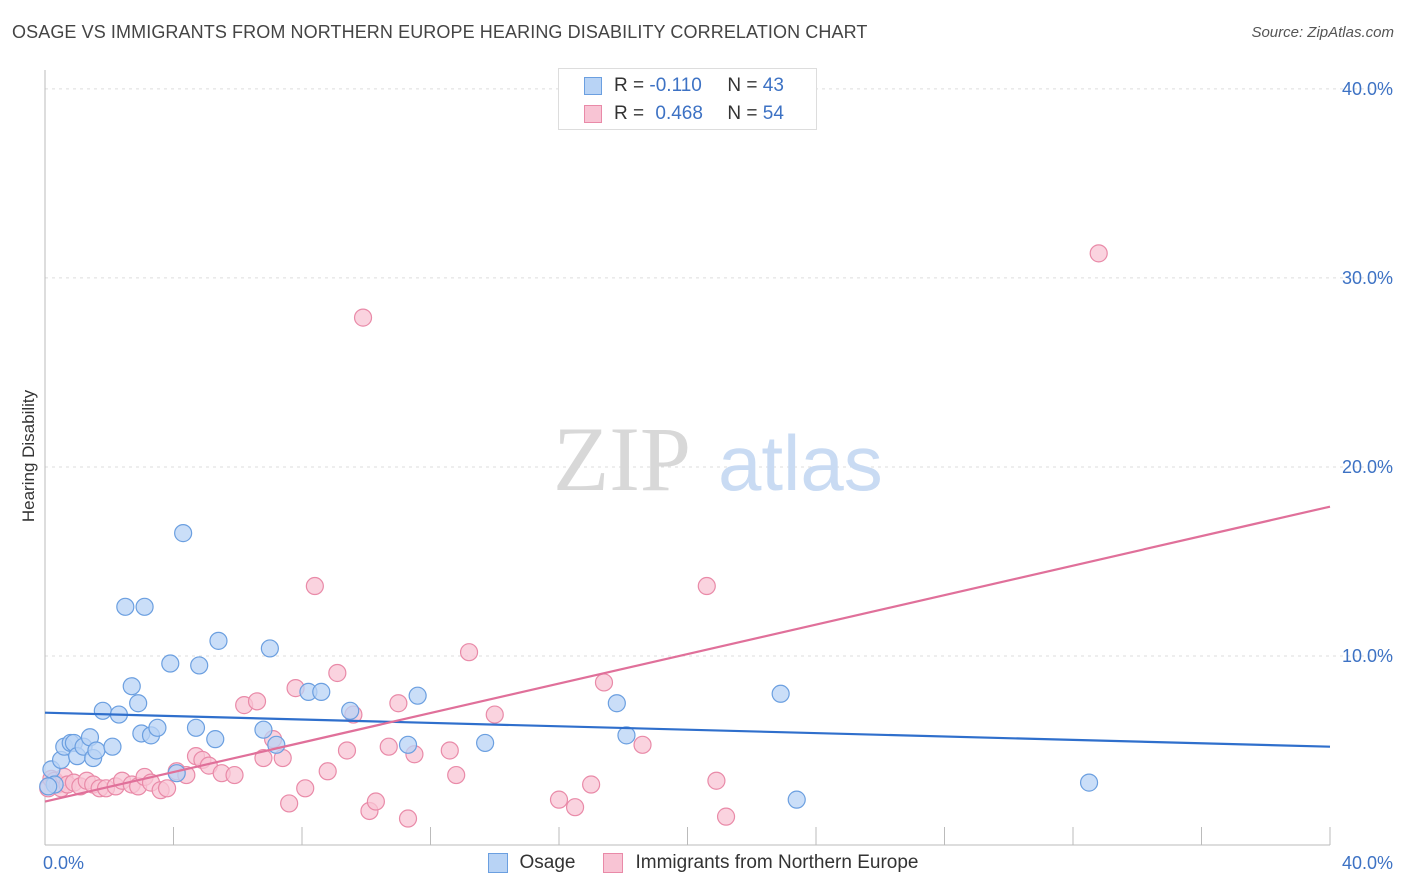  What do you see at coordinates (687, 729) in the screenshot?
I see `trend-line-osage` at bounding box center [687, 729].